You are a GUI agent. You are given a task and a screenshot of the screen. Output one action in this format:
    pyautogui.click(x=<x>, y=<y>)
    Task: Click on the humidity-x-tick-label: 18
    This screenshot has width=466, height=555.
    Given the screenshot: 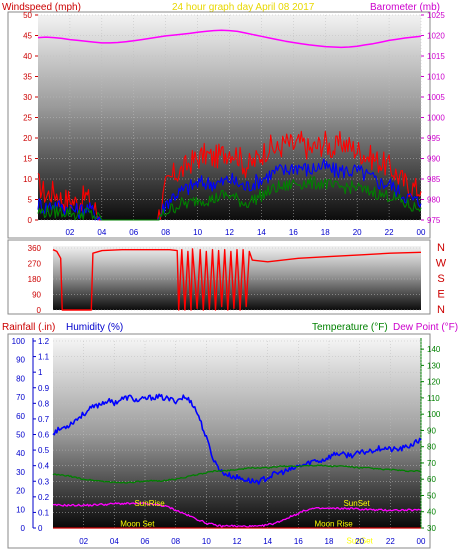 What is the action you would take?
    pyautogui.click(x=329, y=541)
    